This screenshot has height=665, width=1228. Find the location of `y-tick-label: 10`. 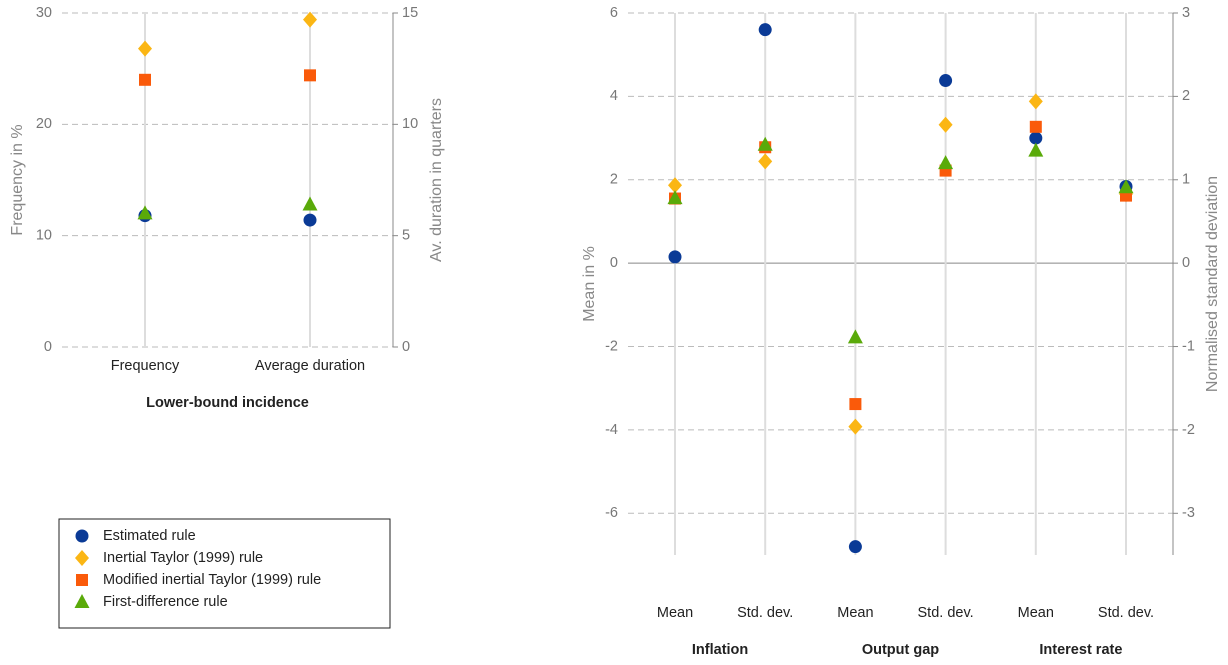

y-tick-label: 10 is located at coordinates (44, 235).